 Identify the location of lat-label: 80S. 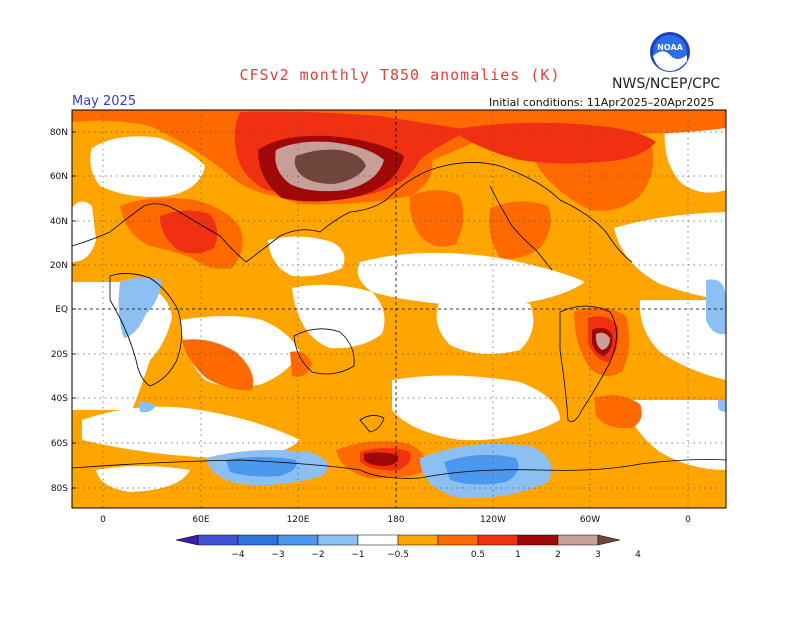
(59, 489).